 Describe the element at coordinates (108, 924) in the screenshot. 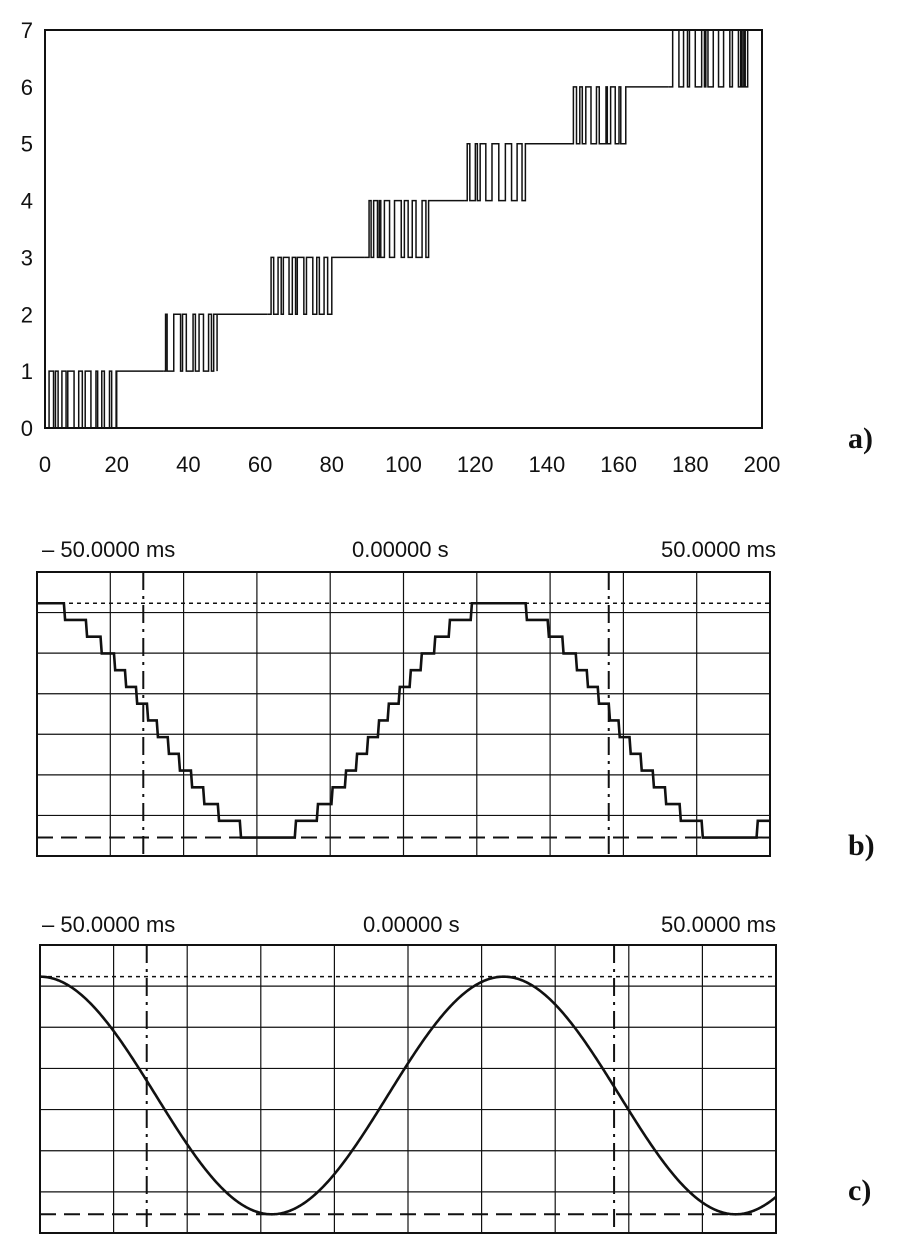

I see `panel-c-header-left: – 50.0000 ms` at that location.